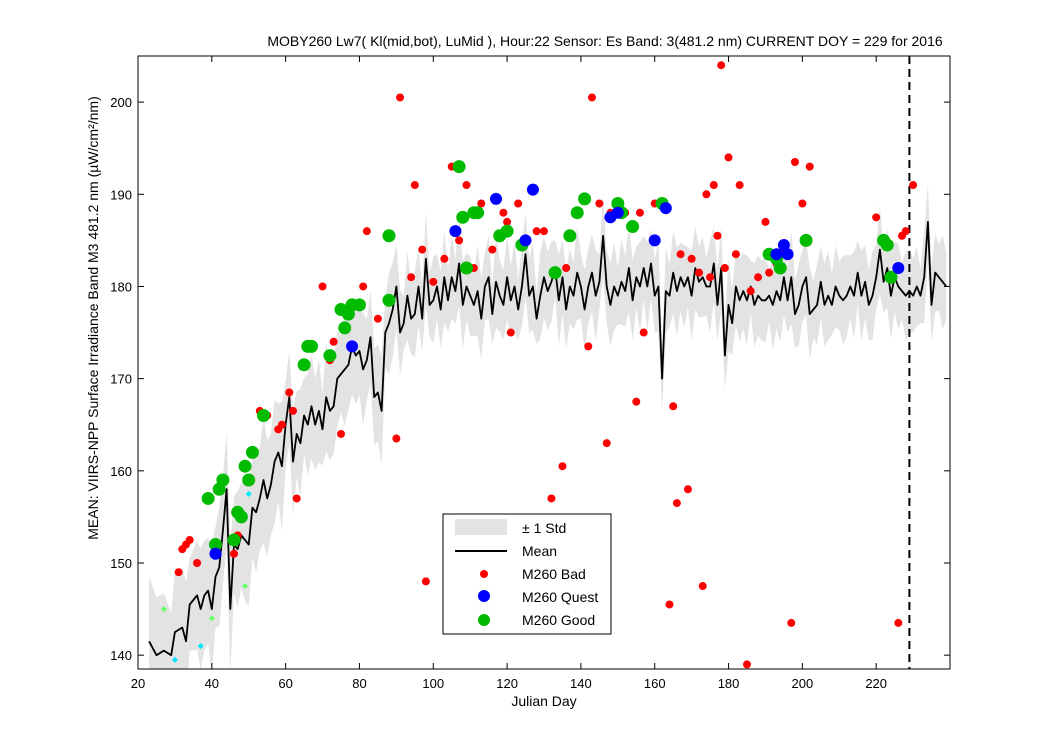 This screenshot has width=1050, height=750. Describe the element at coordinates (581, 683) in the screenshot. I see `x-tick-label: 140` at that location.